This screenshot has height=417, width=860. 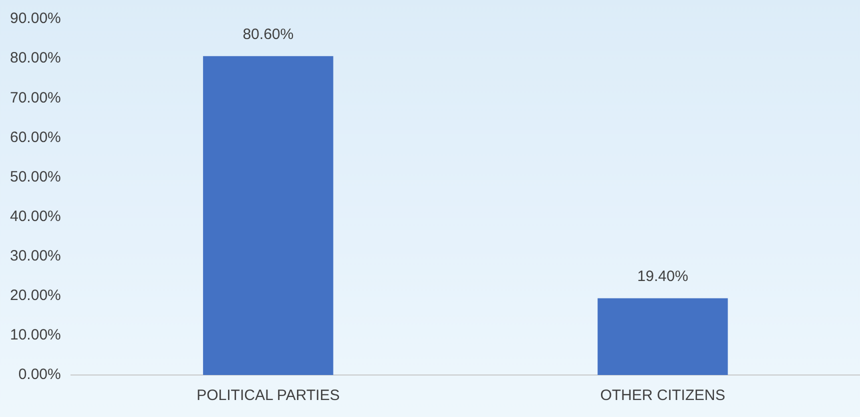 I want to click on y-tick-label: 80.00%, so click(x=35, y=58).